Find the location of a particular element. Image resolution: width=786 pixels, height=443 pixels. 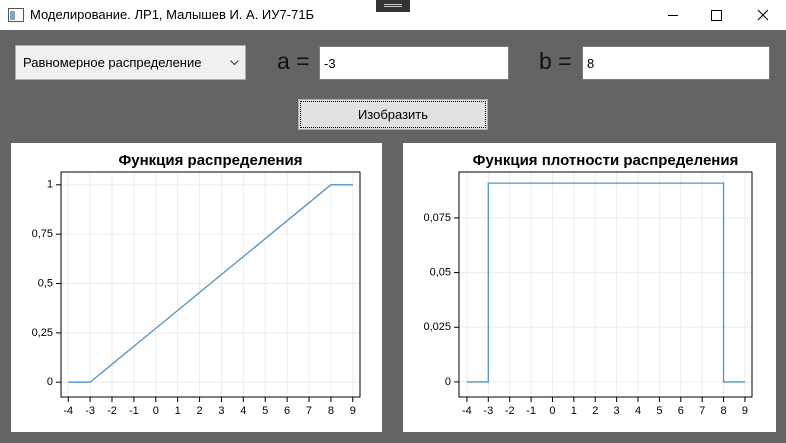

distribution-combobox: Равномерное распределение is located at coordinates (130, 62).